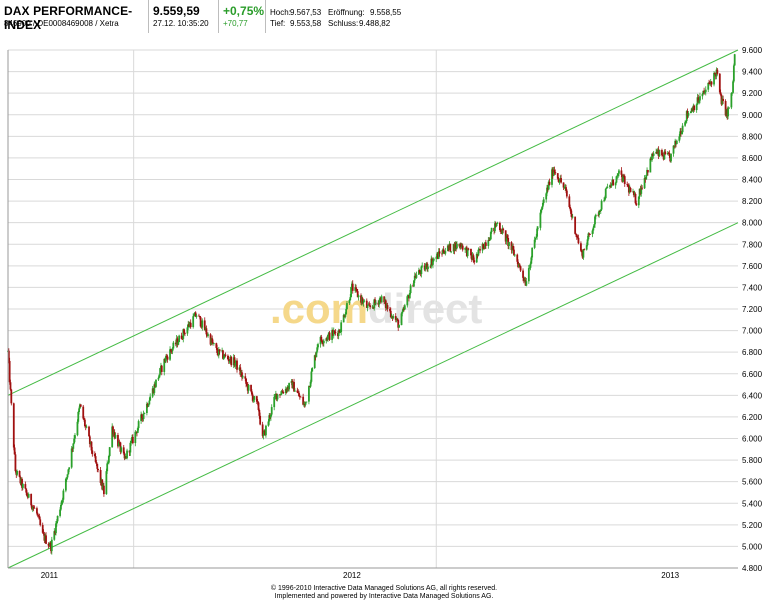  I want to click on open-label: Eröffnung:, so click(346, 12).